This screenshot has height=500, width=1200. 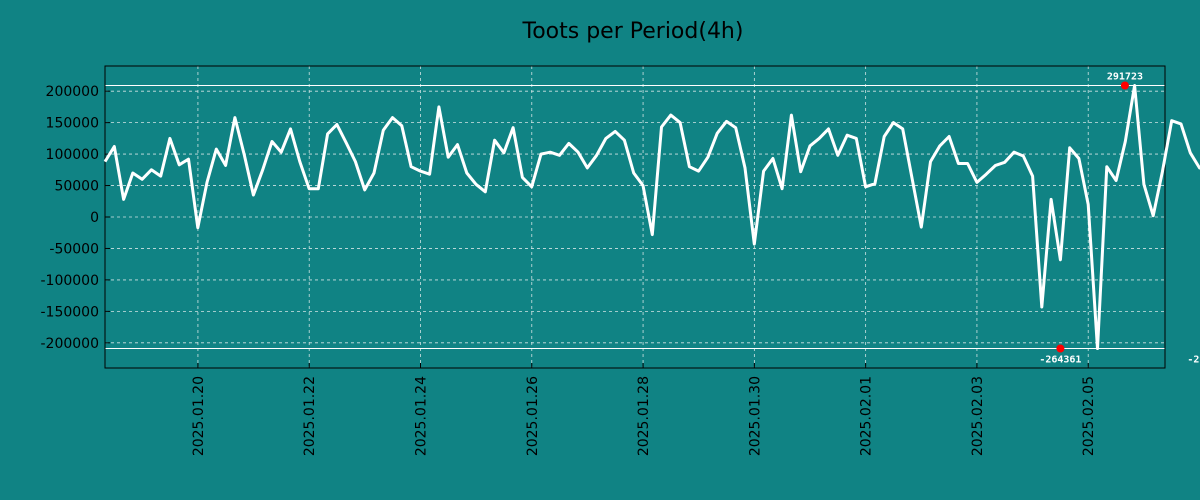 What do you see at coordinates (74, 249) in the screenshot?
I see `y-tick-label: -50000` at bounding box center [74, 249].